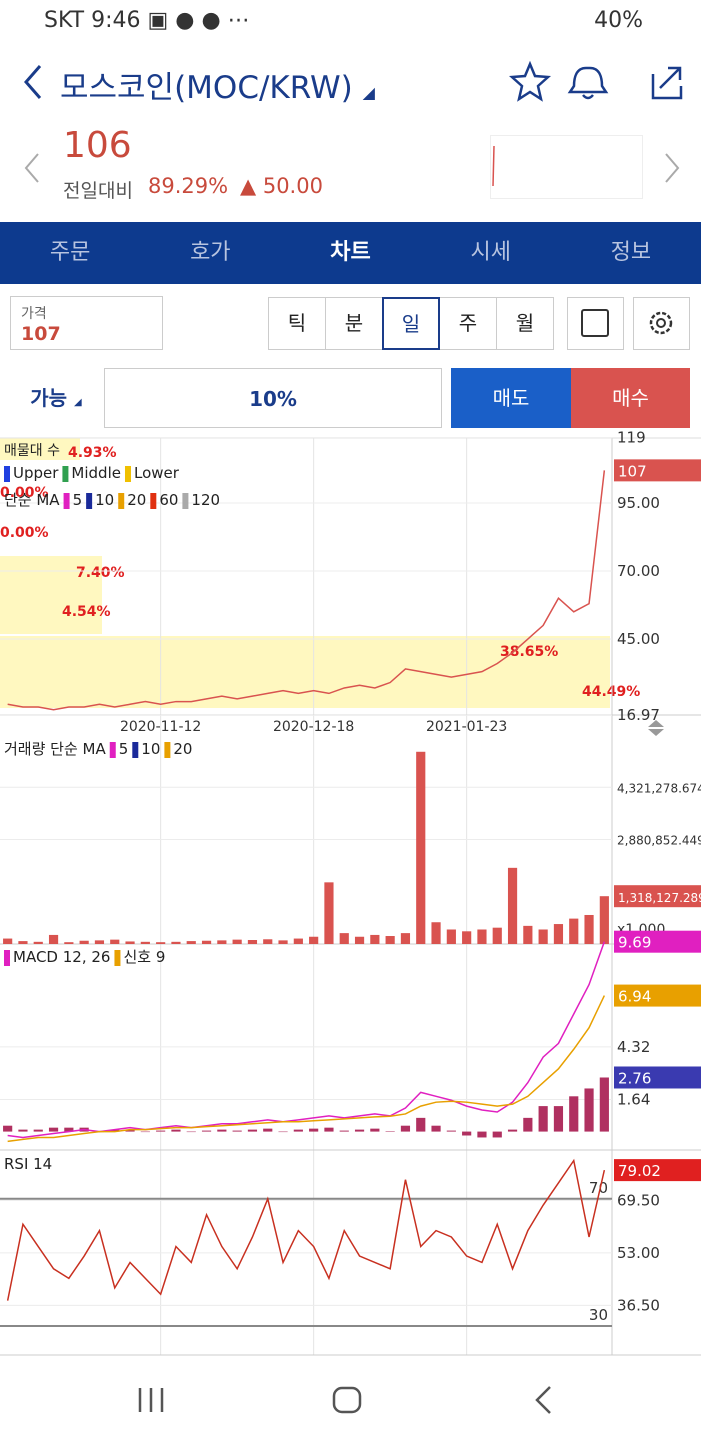 Image resolution: width=701 pixels, height=1440 pixels. What do you see at coordinates (34, 314) in the screenshot?
I see `price-input-label: 가격` at bounding box center [34, 314].